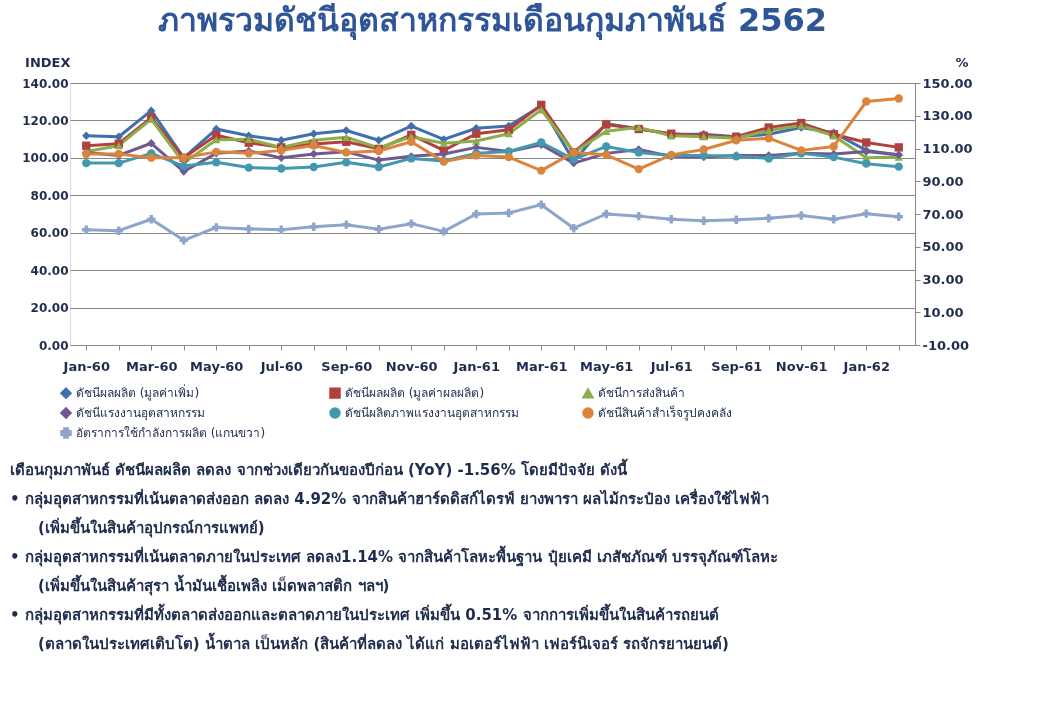 The width and height of the screenshot is (1040, 720). Describe the element at coordinates (48, 62) in the screenshot. I see `y-axis-title: INDEX` at that location.